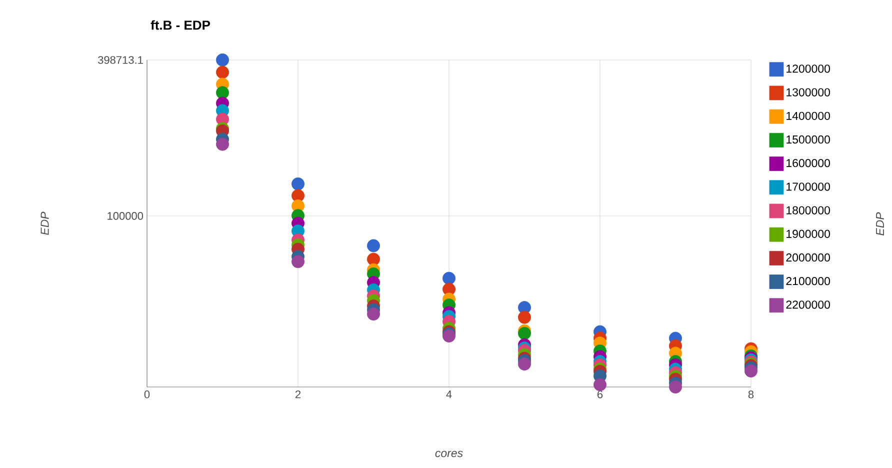 The image size is (892, 468). I want to click on legend-label: 1900000, so click(808, 234).